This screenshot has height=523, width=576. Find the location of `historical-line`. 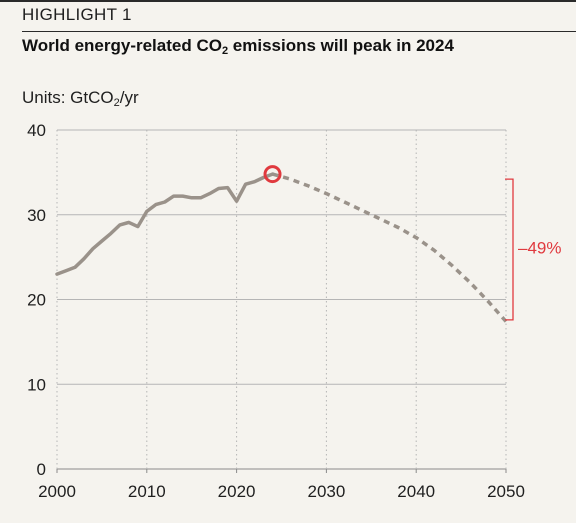

historical-line is located at coordinates (165, 224).